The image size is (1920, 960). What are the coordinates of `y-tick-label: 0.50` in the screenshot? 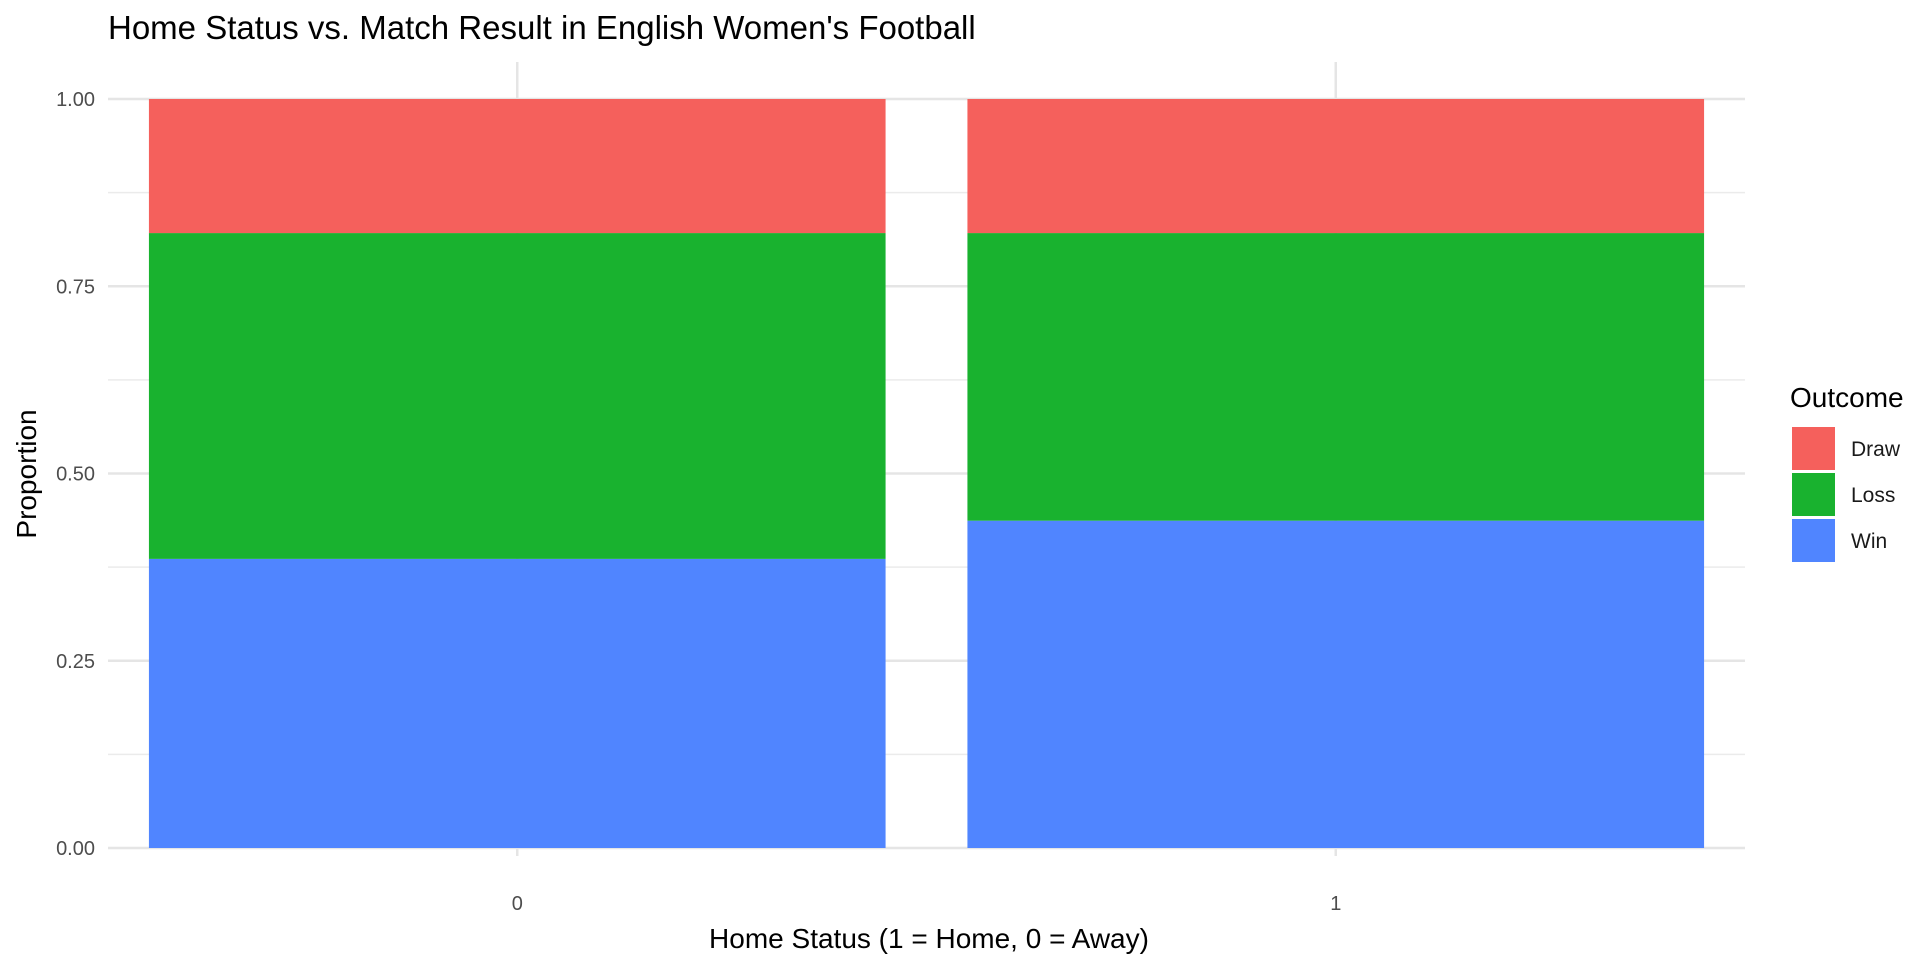 It's located at (75, 475).